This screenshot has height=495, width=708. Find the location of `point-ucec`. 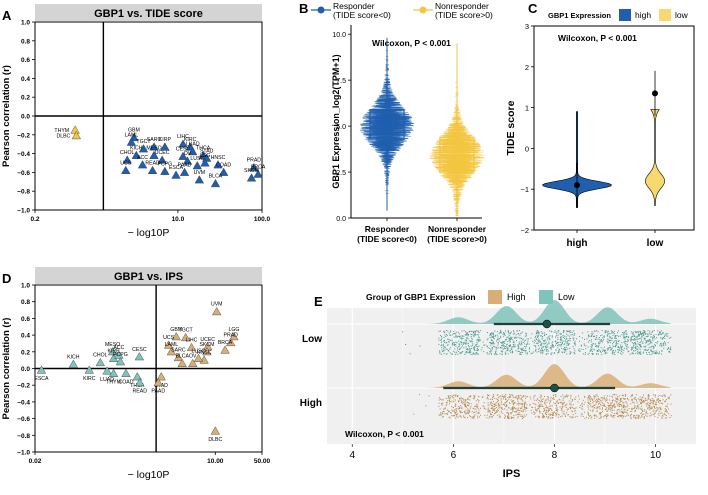

point-ucec is located at coordinates (162, 159).